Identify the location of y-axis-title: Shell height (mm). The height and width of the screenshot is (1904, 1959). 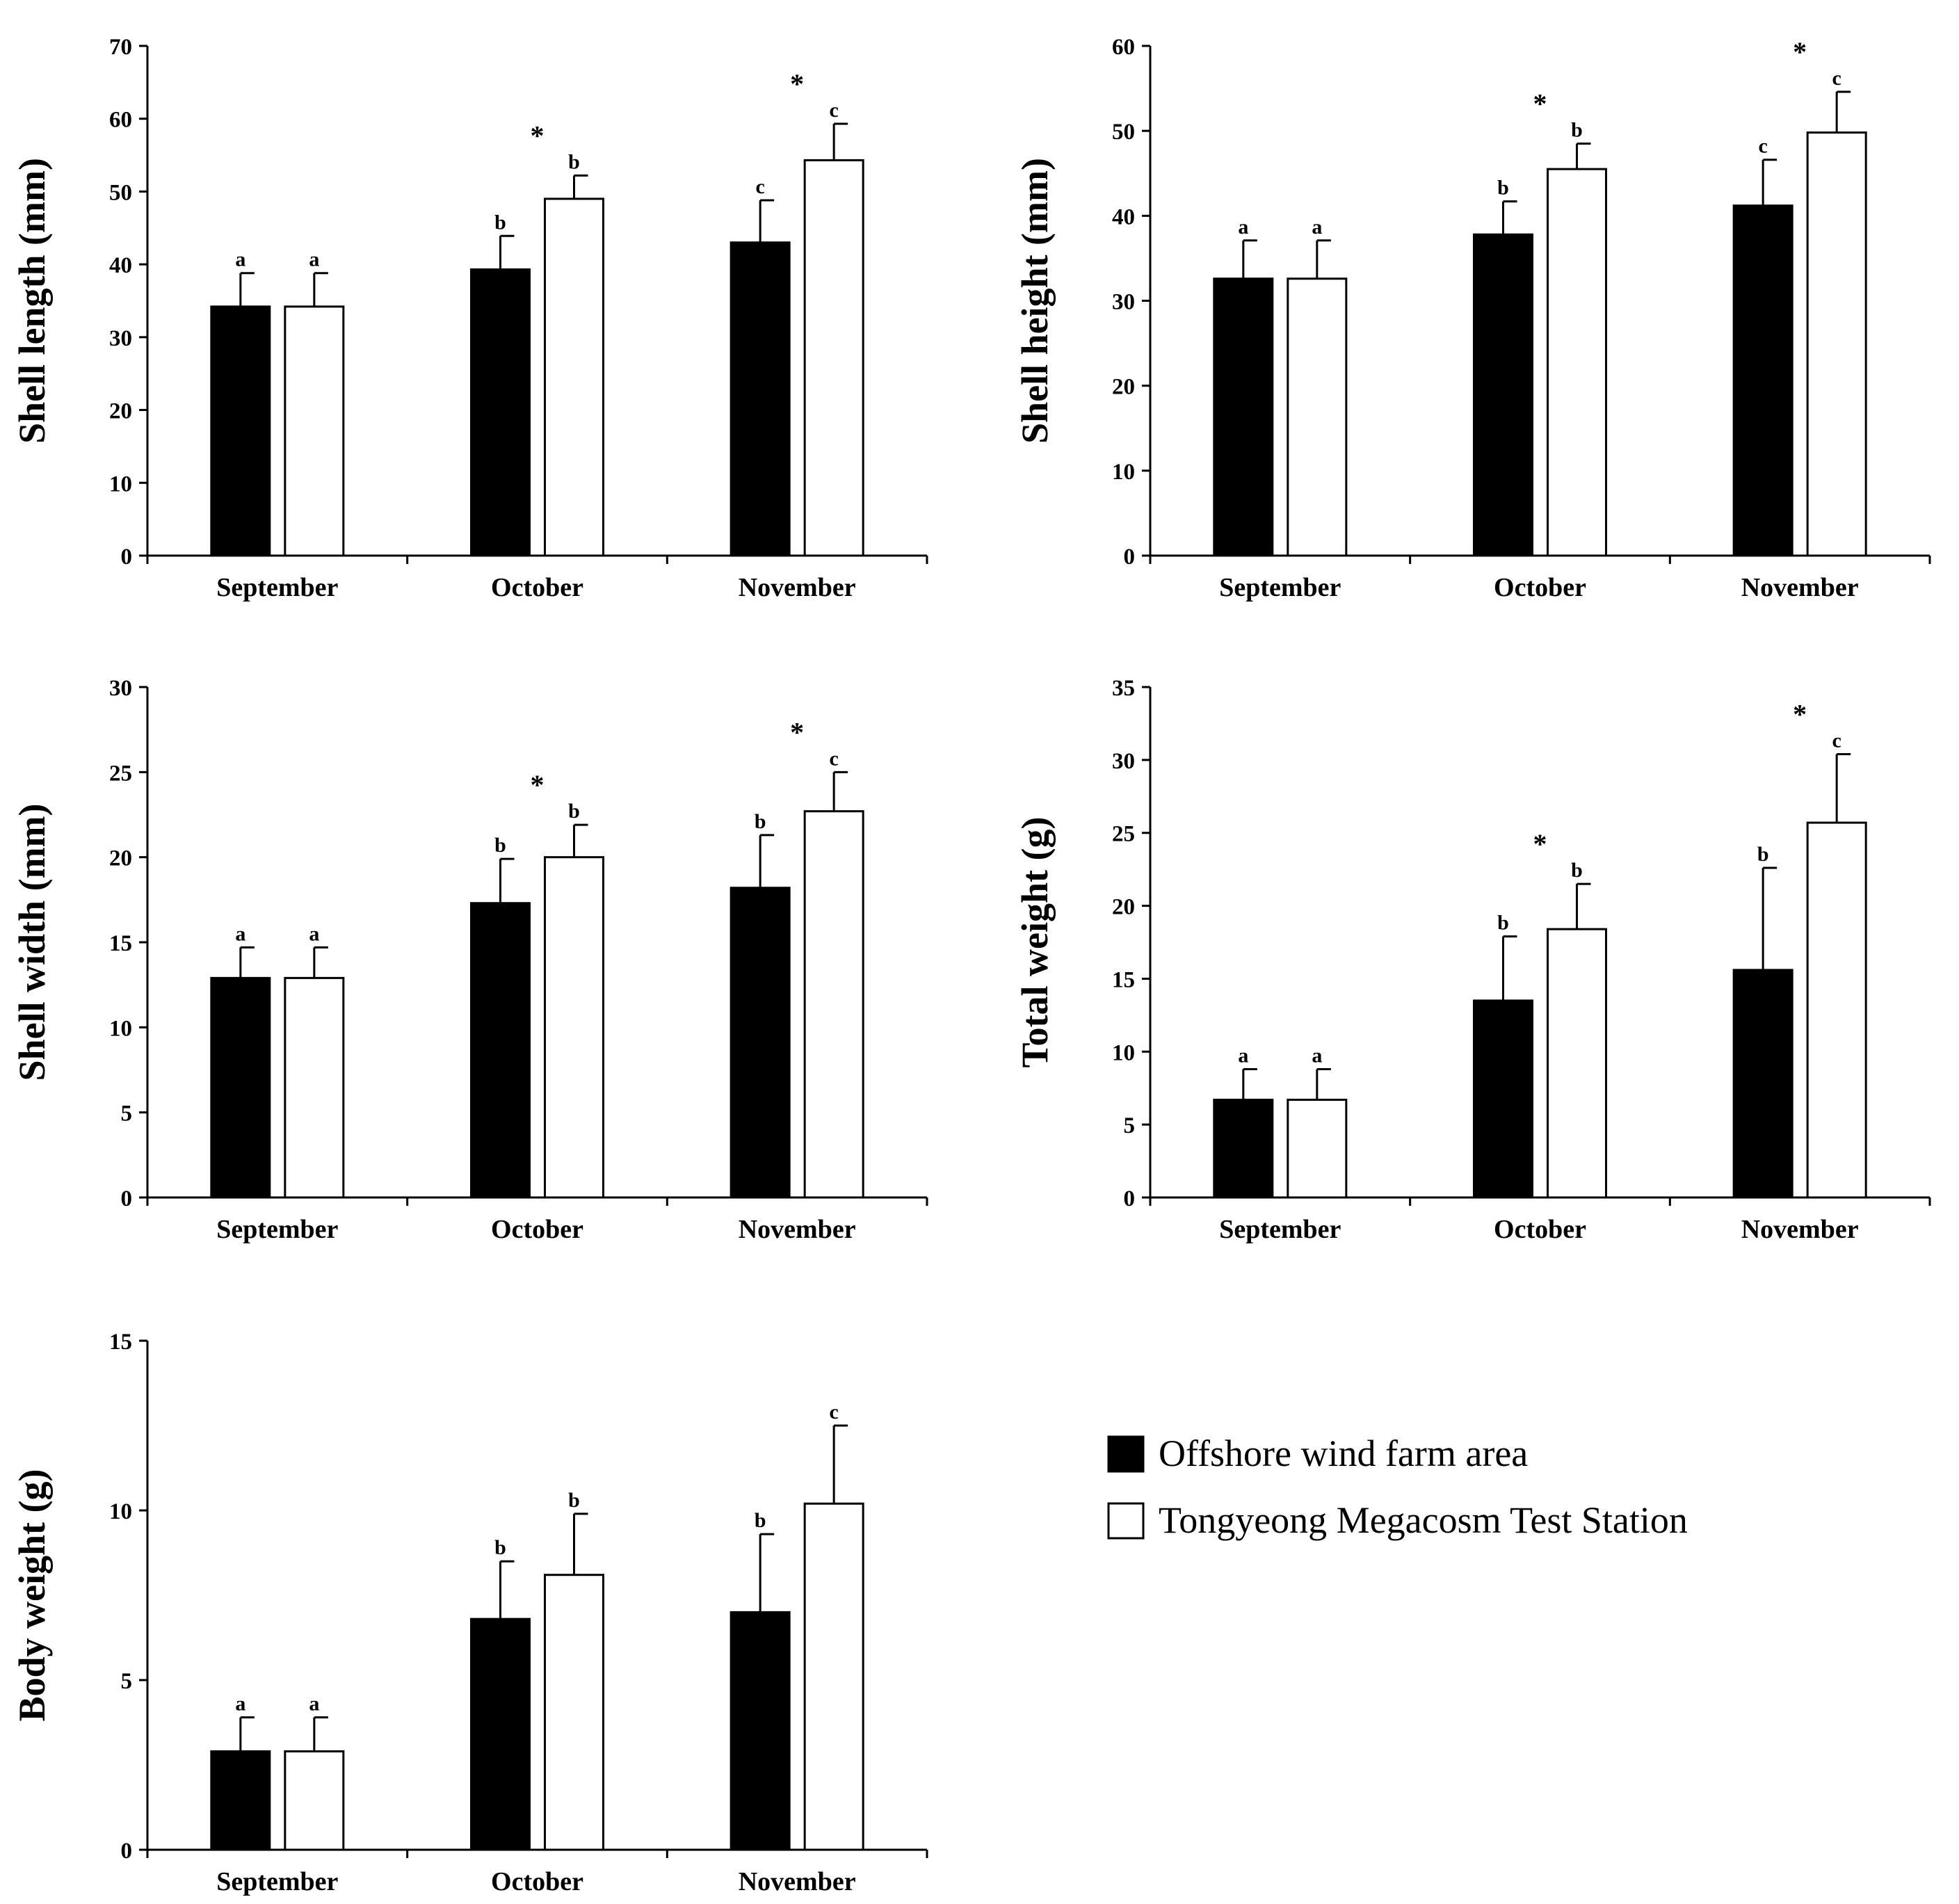
(1035, 301).